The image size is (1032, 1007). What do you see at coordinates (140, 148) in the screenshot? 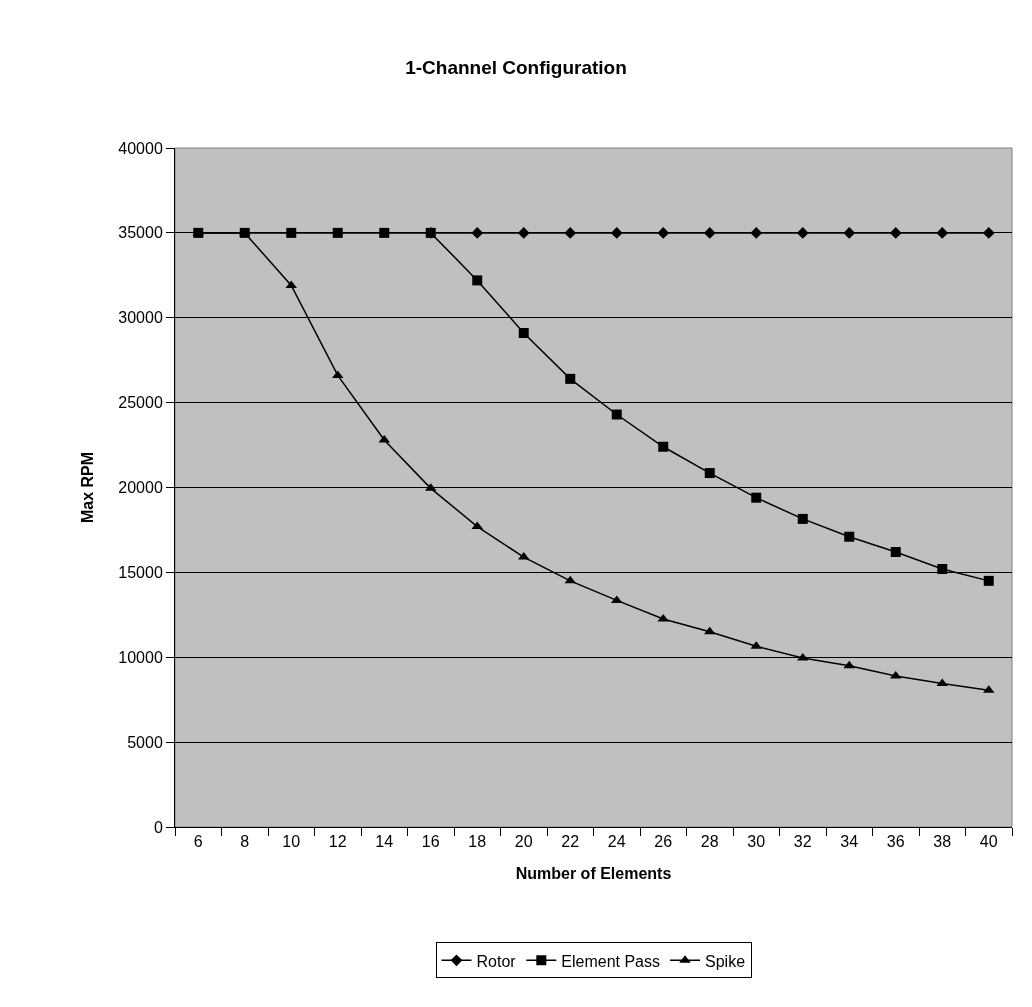
I see `y-tick-label: 40000` at bounding box center [140, 148].